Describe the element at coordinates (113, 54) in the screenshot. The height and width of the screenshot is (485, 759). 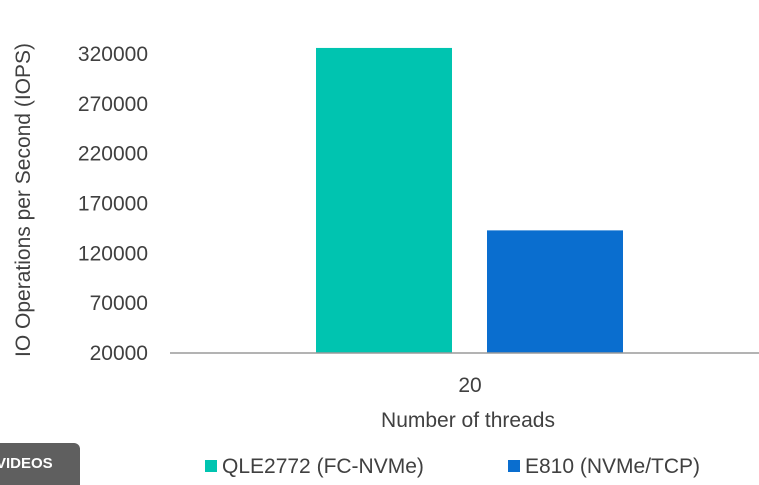
I see `y-tick-label: 320000` at that location.